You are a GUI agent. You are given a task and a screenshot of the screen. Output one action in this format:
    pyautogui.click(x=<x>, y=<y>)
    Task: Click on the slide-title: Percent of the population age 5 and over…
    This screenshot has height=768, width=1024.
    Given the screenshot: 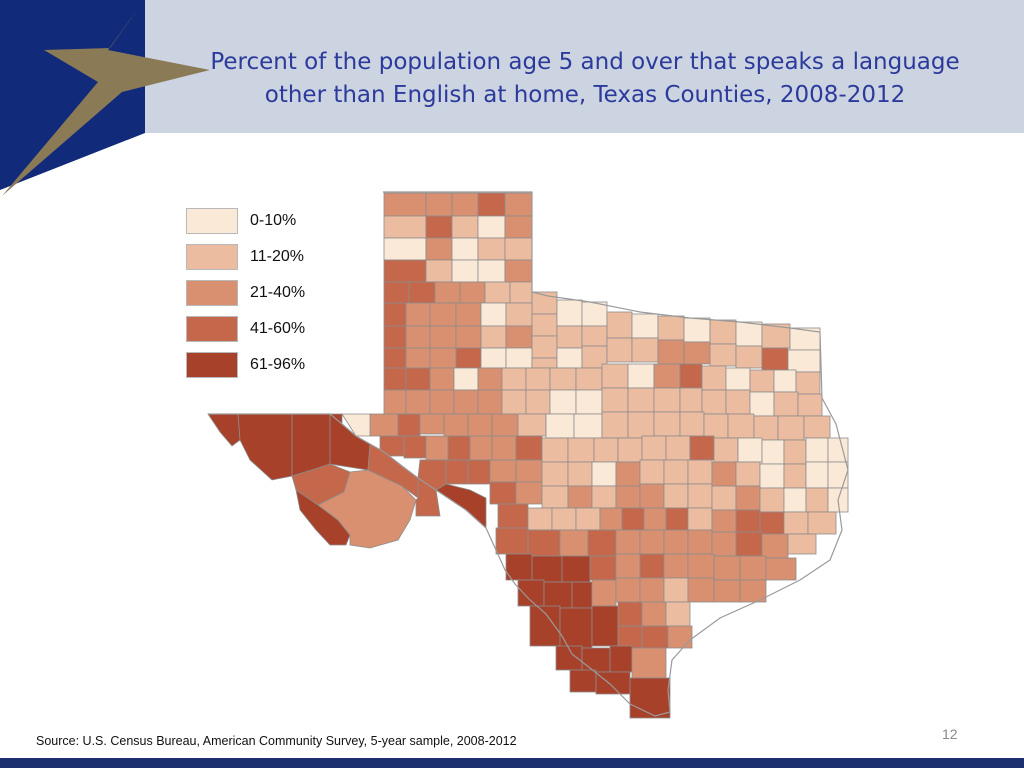 What is the action you would take?
    pyautogui.click(x=585, y=79)
    